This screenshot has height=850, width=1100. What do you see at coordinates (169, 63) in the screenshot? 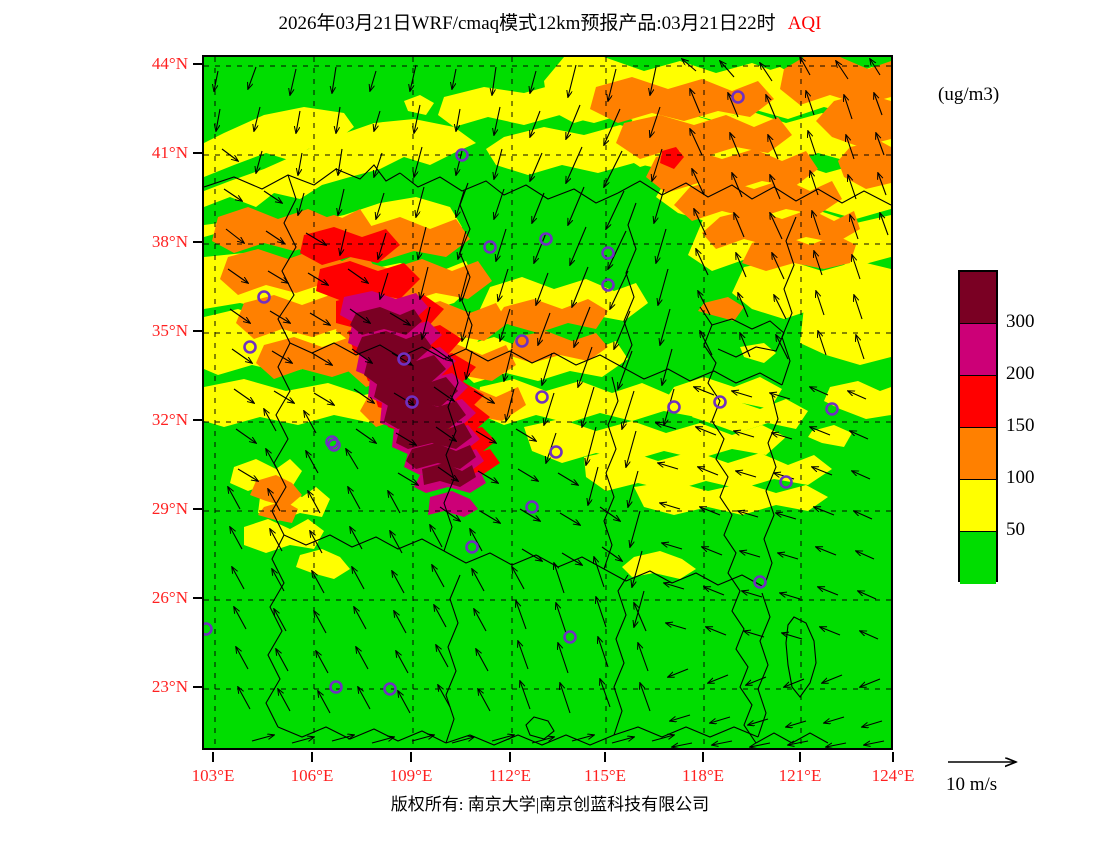
I see `lat-label-0: 44°N` at bounding box center [169, 63].